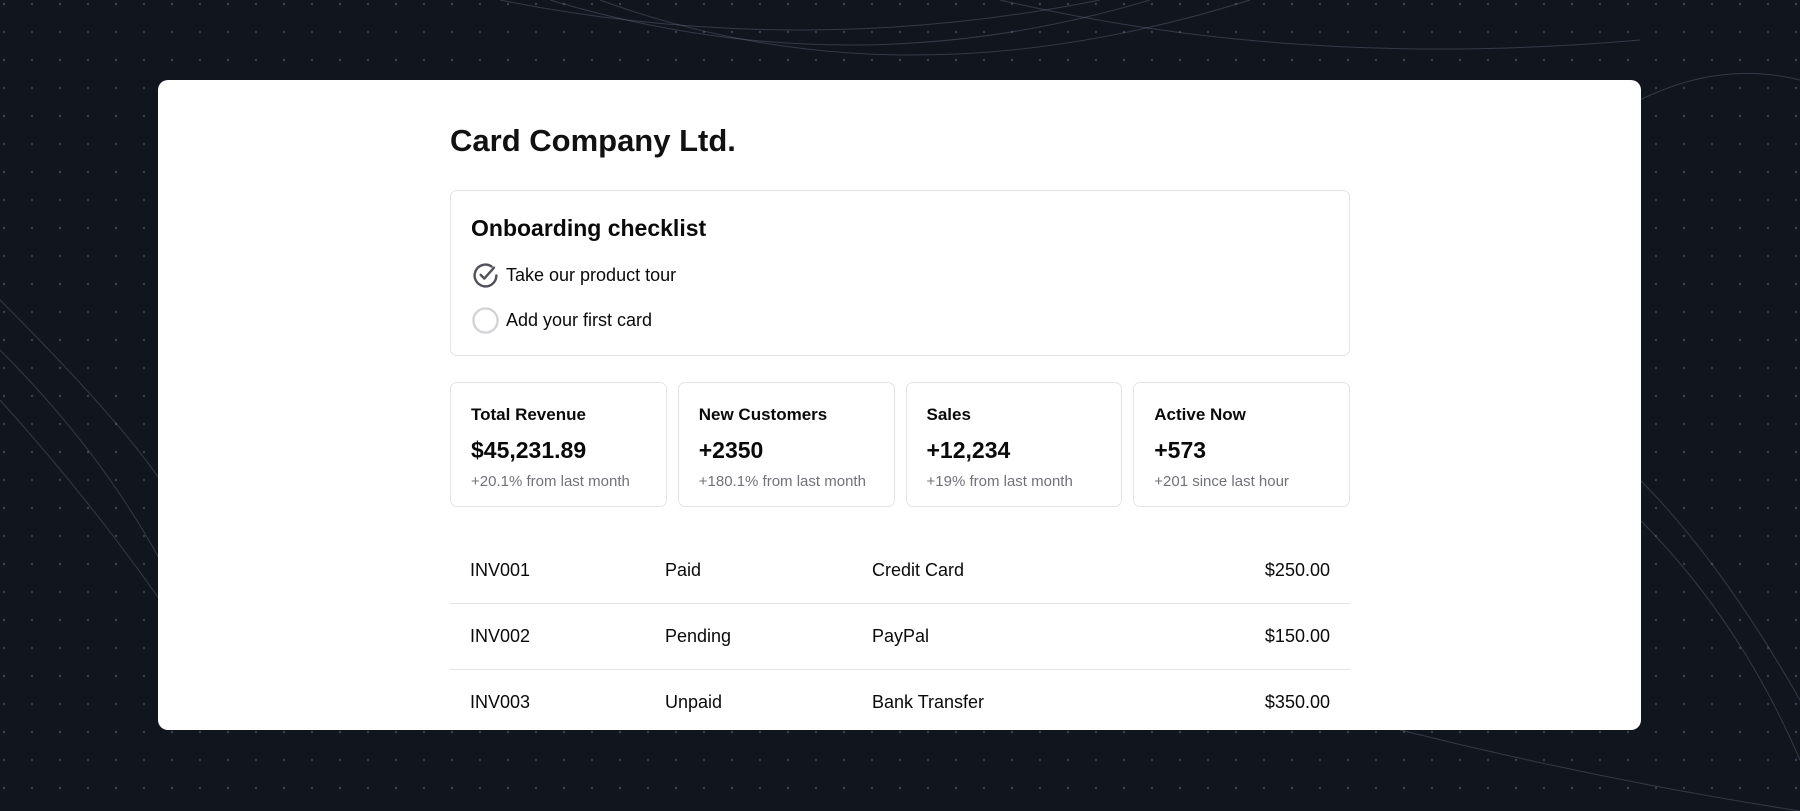 Image resolution: width=1800 pixels, height=811 pixels. I want to click on checklist-item-product-tour: Take our product tour, so click(573, 275).